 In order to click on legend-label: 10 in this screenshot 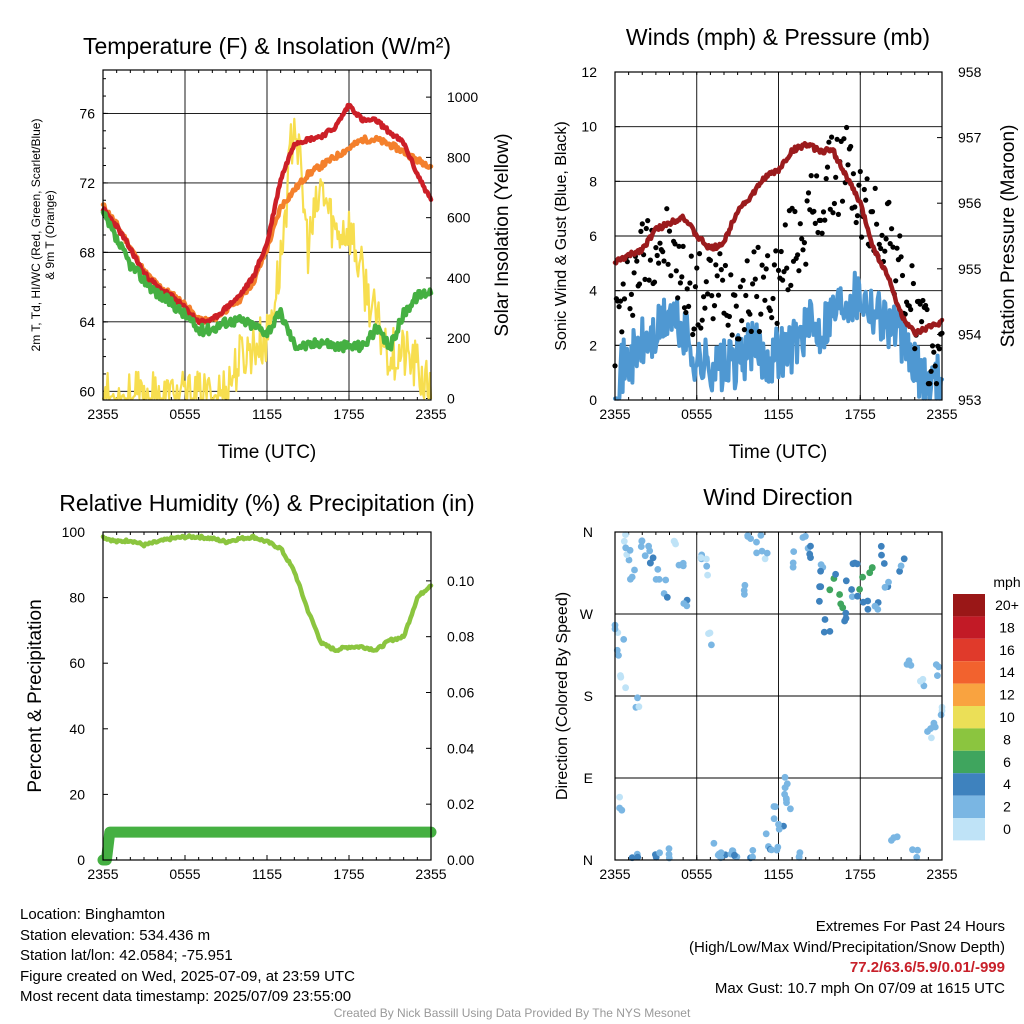, I will do `click(1007, 717)`.